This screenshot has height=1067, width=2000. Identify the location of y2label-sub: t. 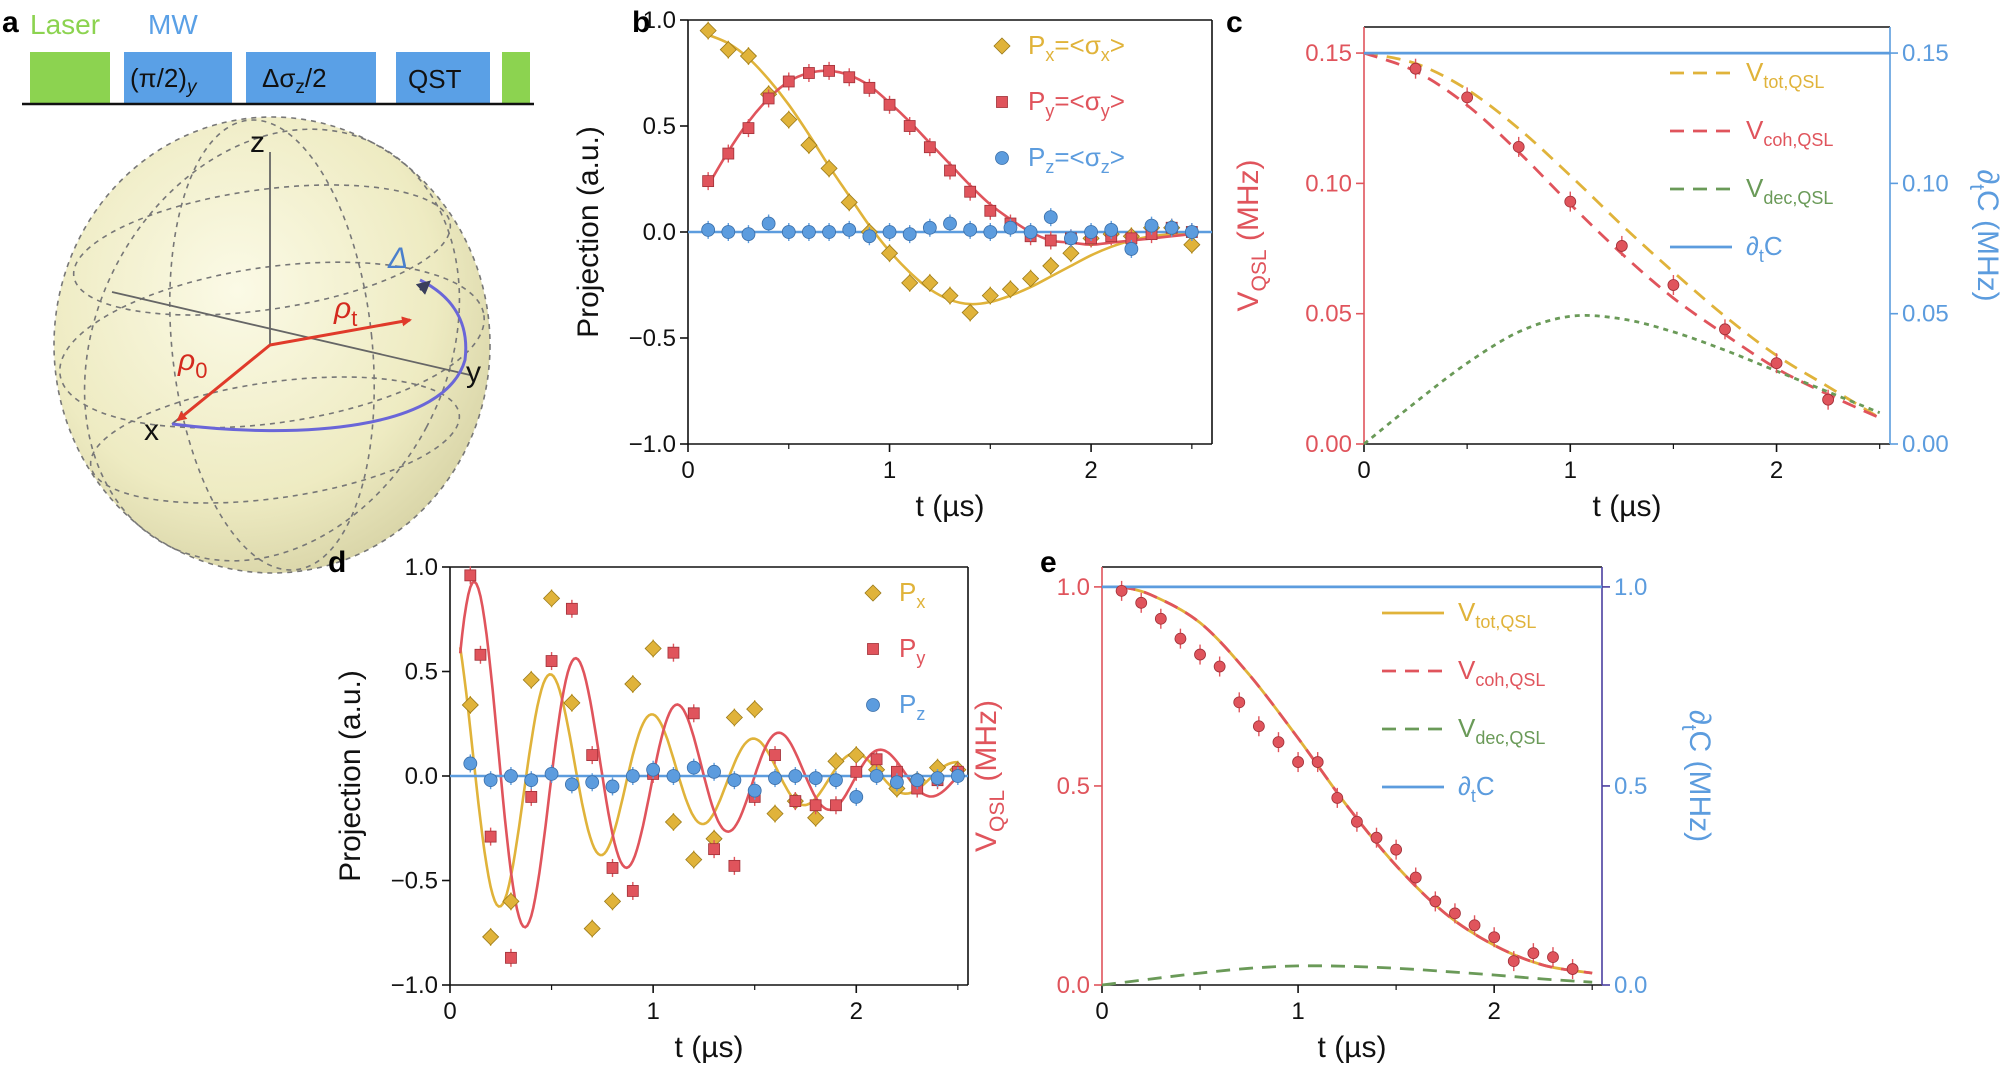
(1688, 728).